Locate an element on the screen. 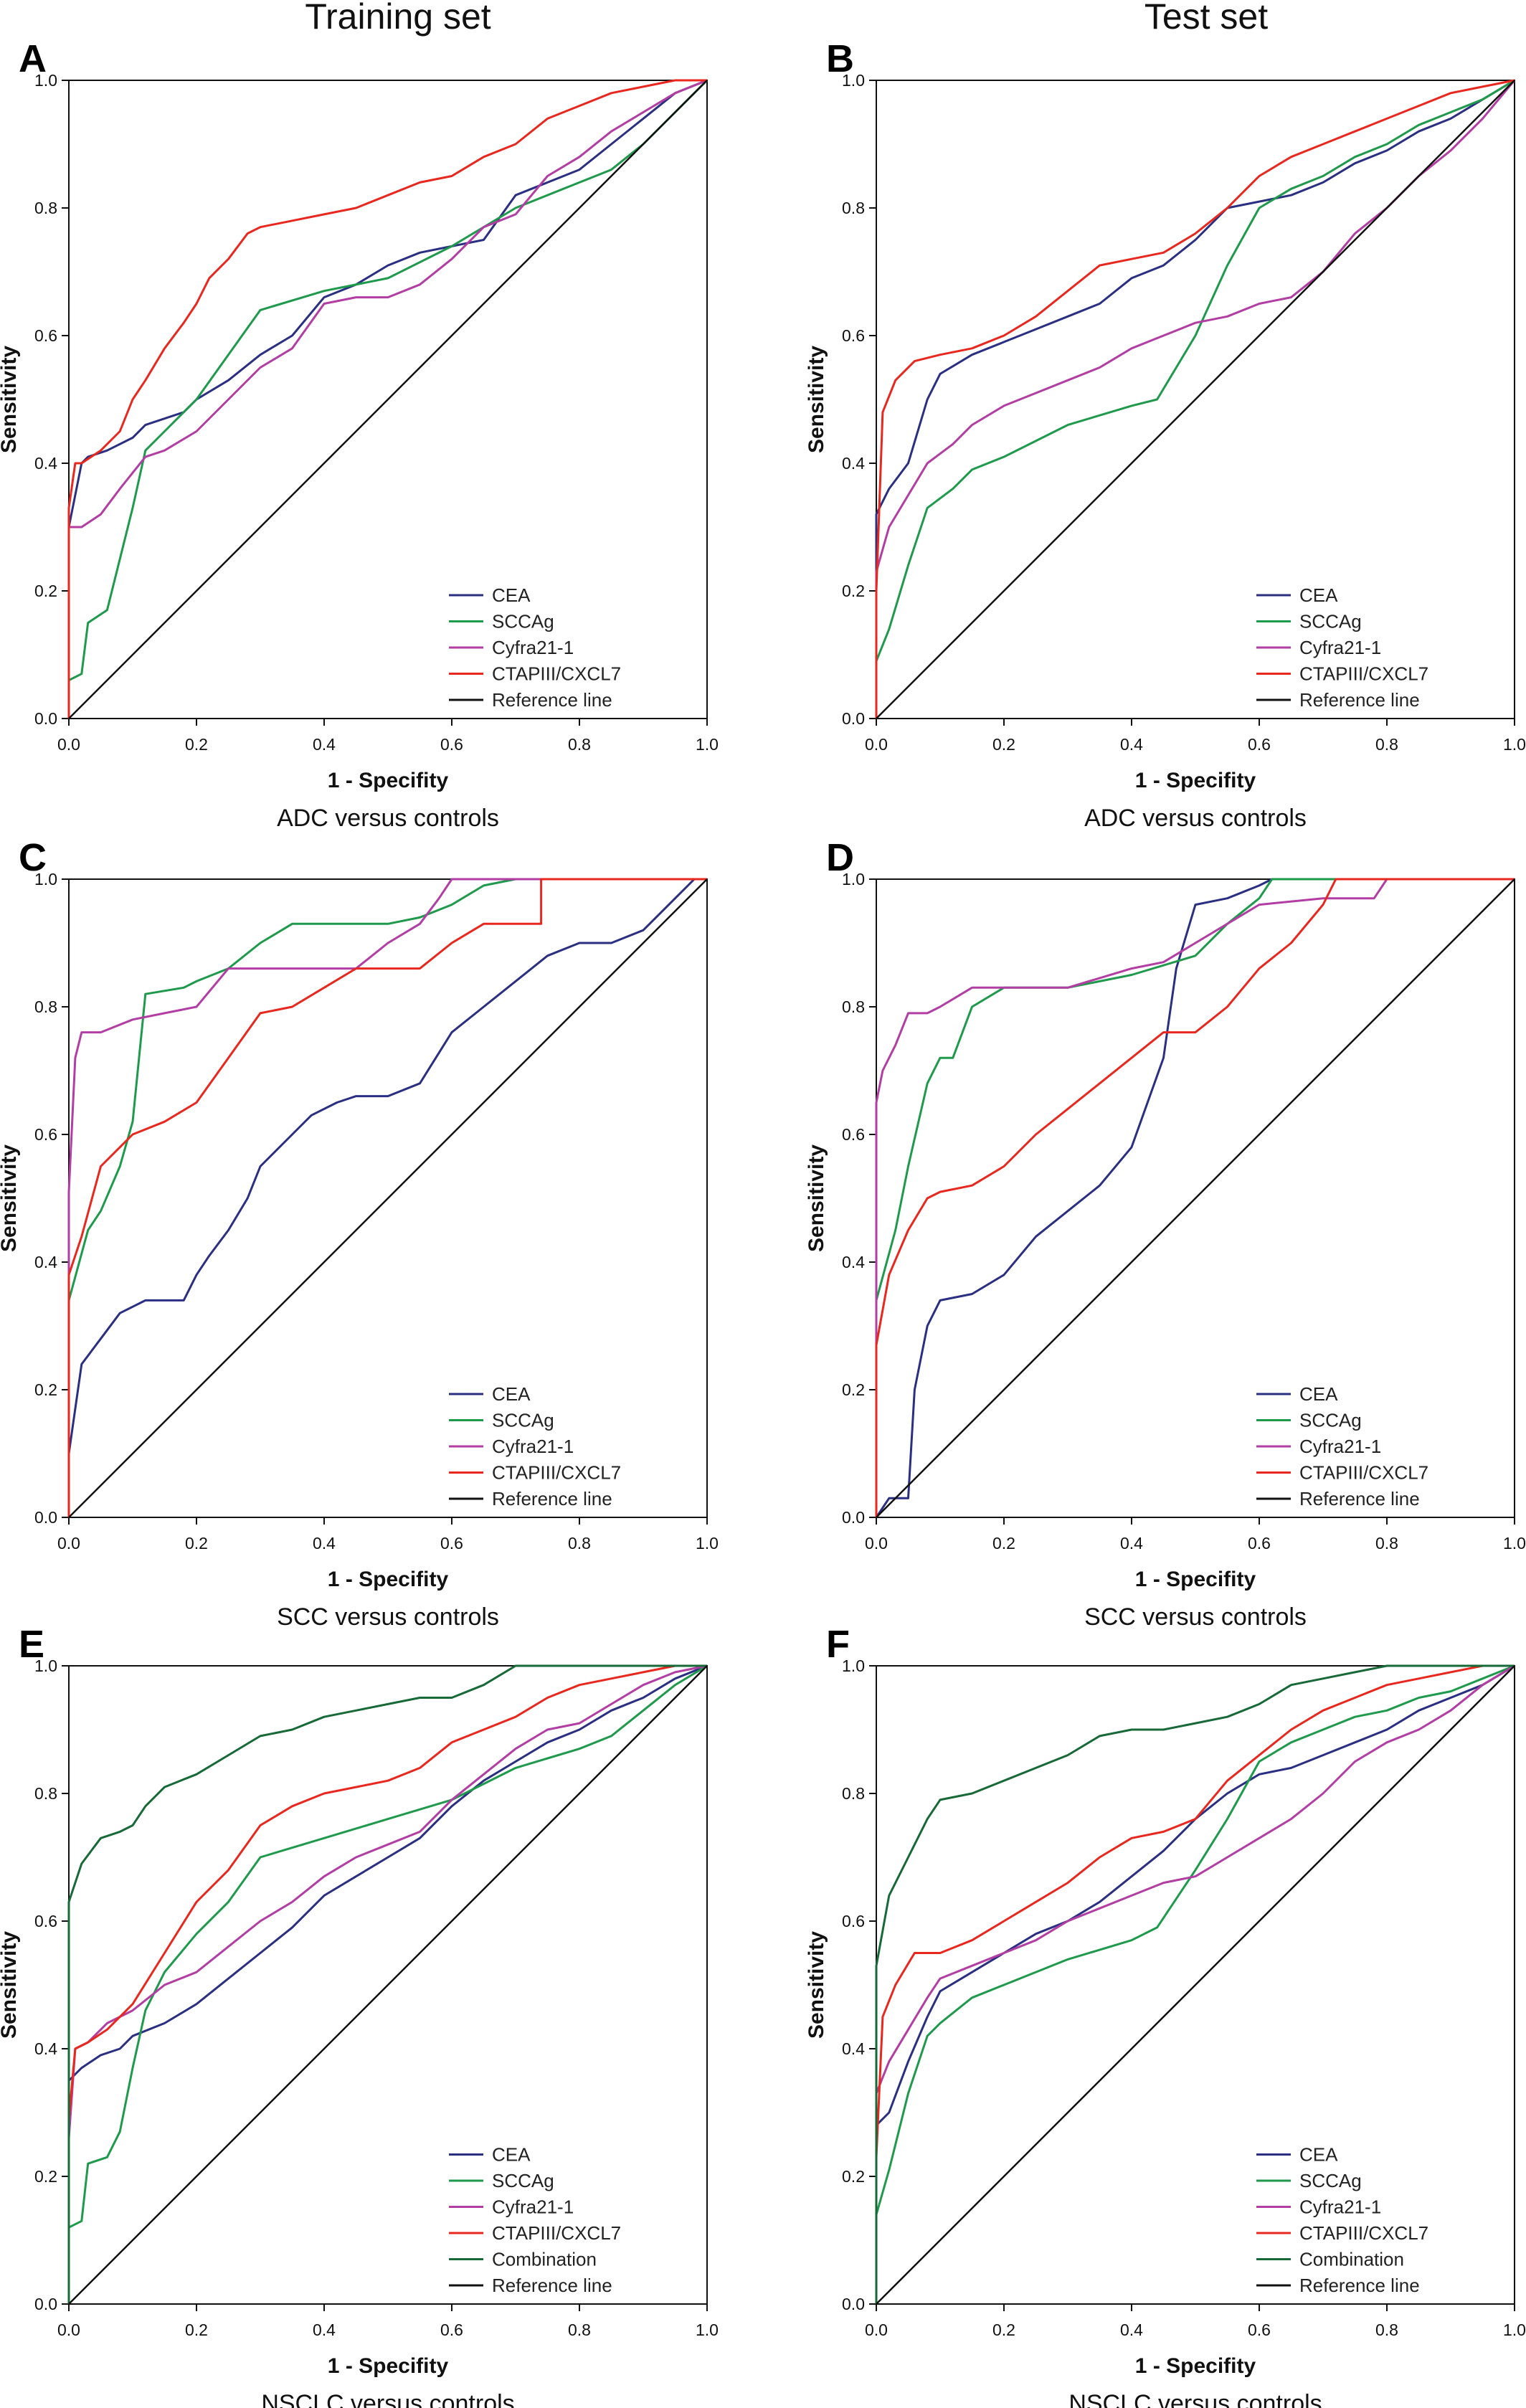 This screenshot has height=2408, width=1526. panel-letter: A is located at coordinates (33, 58).